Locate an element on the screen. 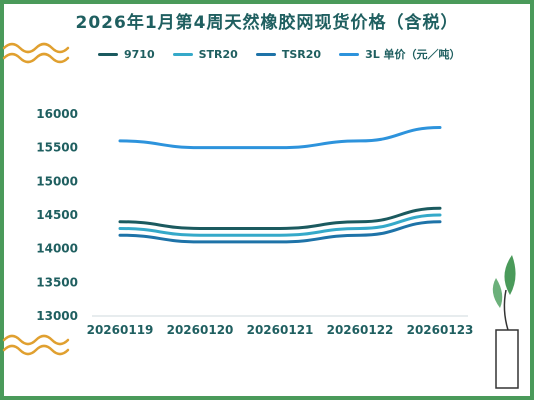 Image resolution: width=534 pixels, height=400 pixels. wave-decoration-bottom is located at coordinates (36, 345).